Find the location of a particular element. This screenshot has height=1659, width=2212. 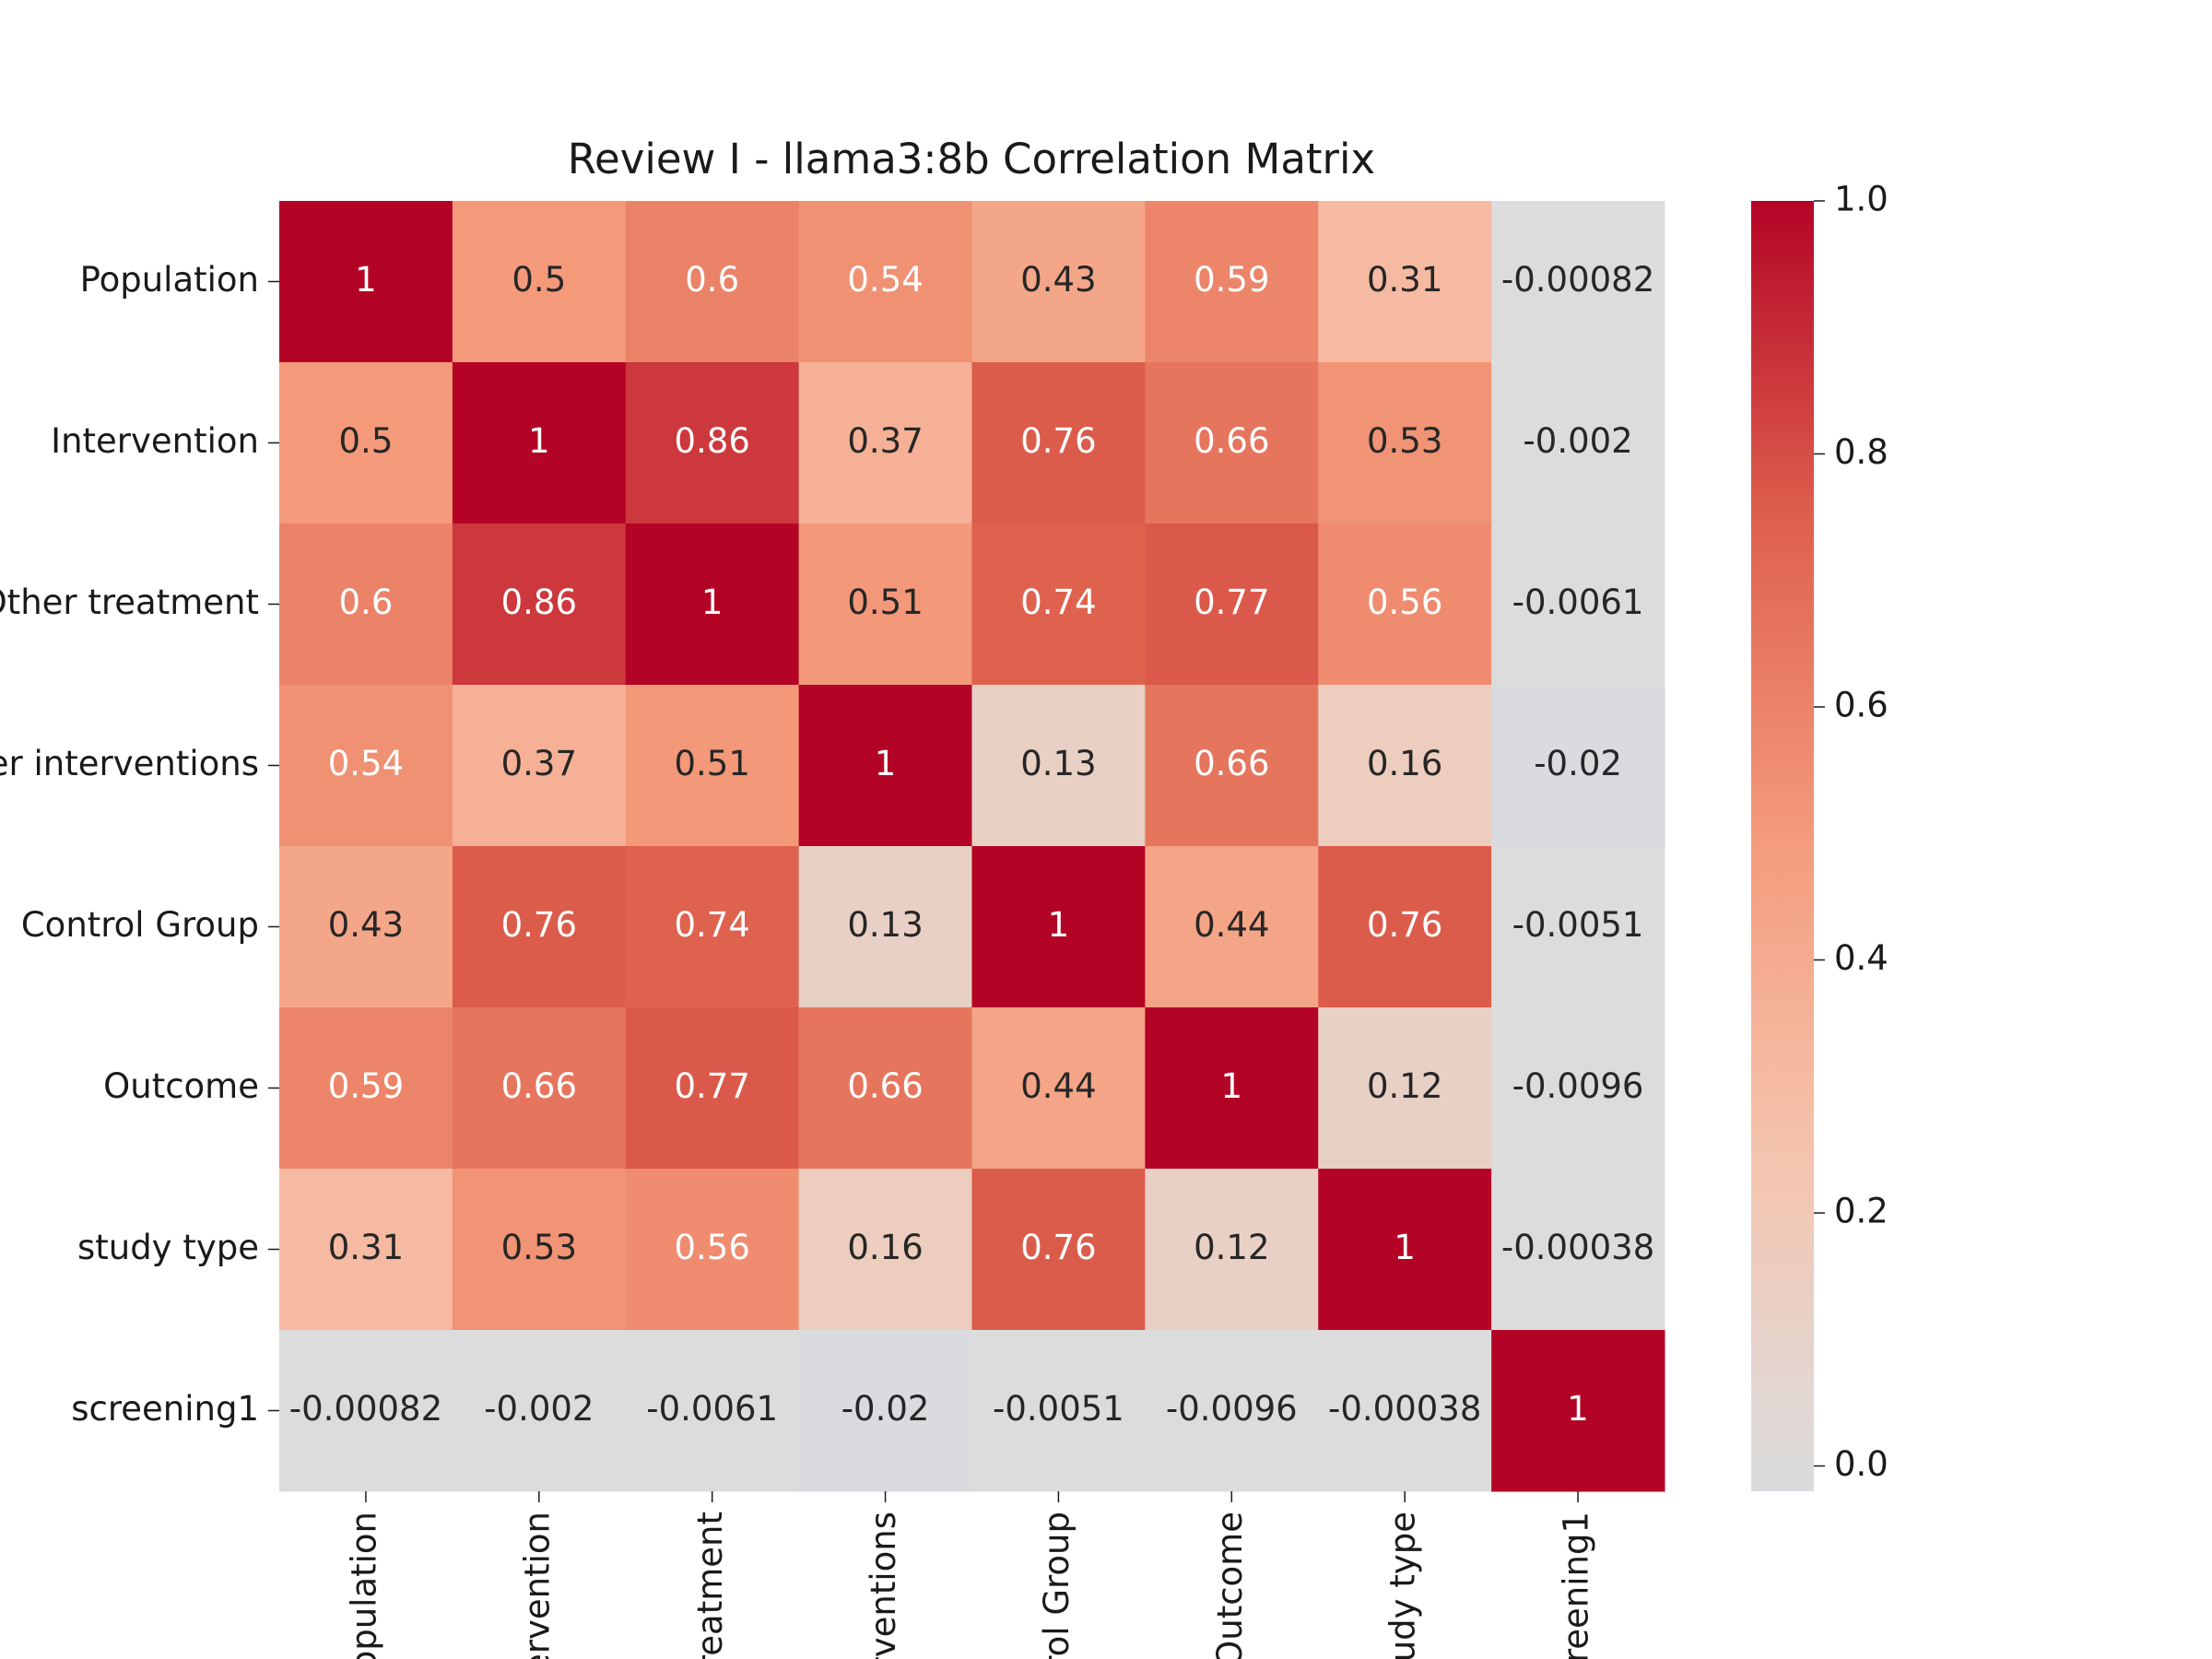

cell-label: 0.74 is located at coordinates (711, 925).